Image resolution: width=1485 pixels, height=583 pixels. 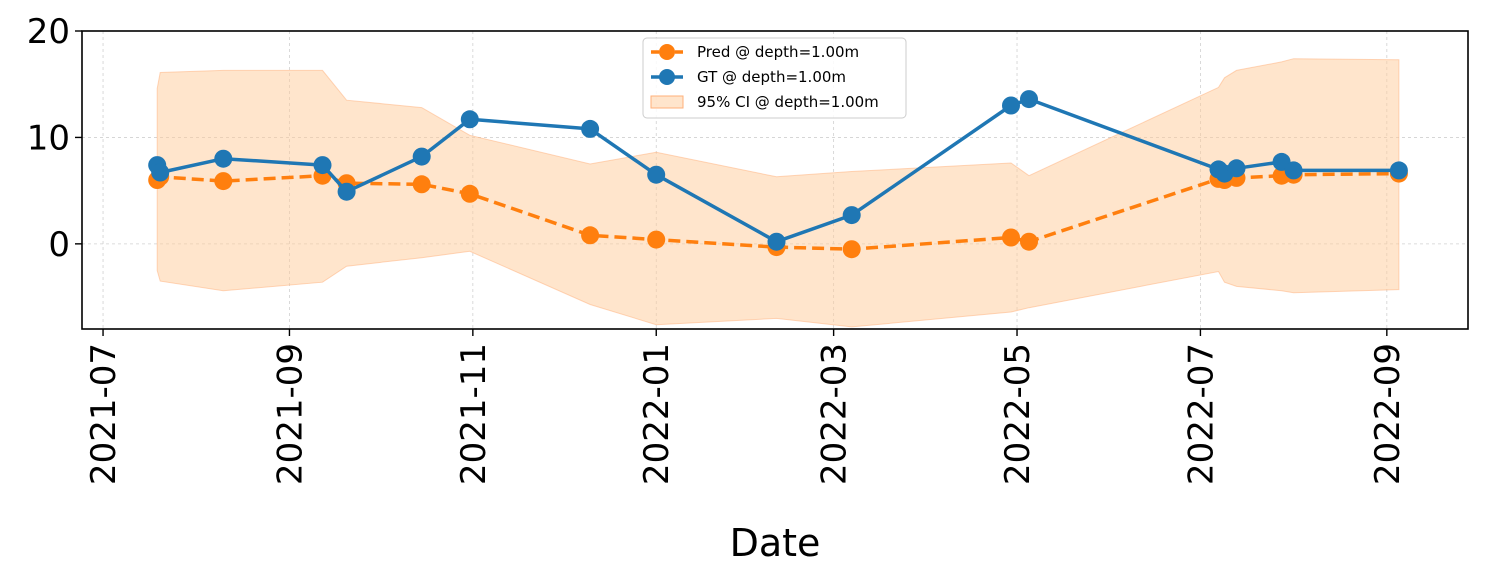 What do you see at coordinates (657, 414) in the screenshot?
I see `x-tick-label: 2022-01` at bounding box center [657, 414].